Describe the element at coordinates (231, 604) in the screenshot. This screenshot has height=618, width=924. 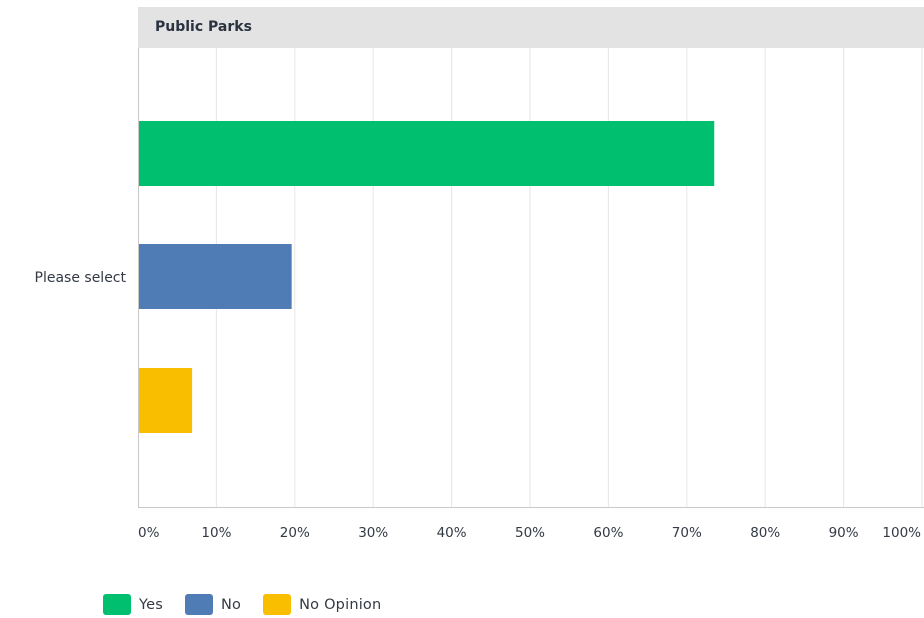
I see `legend-label-no: No` at that location.